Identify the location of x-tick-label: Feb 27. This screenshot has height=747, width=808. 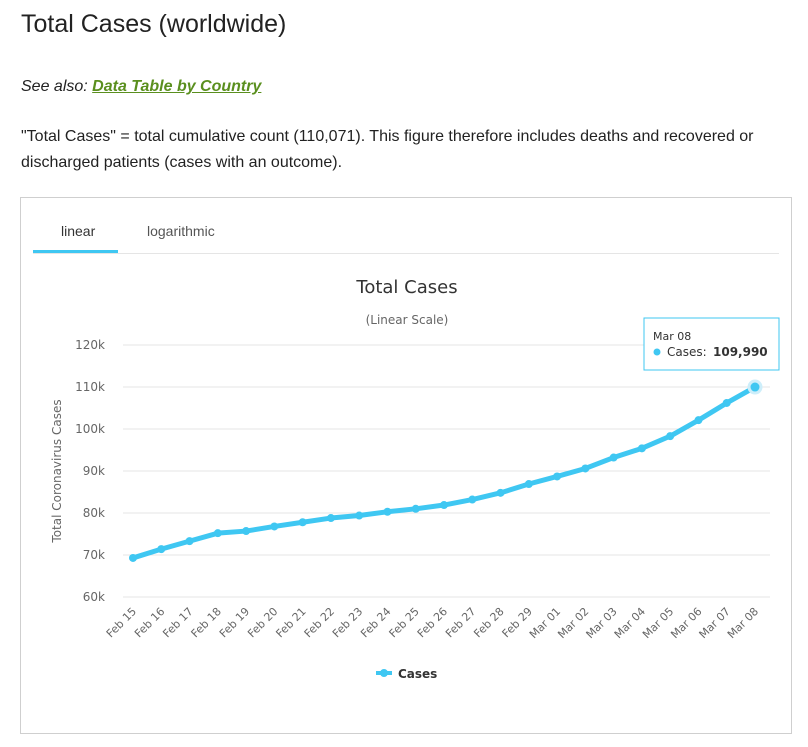
(460, 622).